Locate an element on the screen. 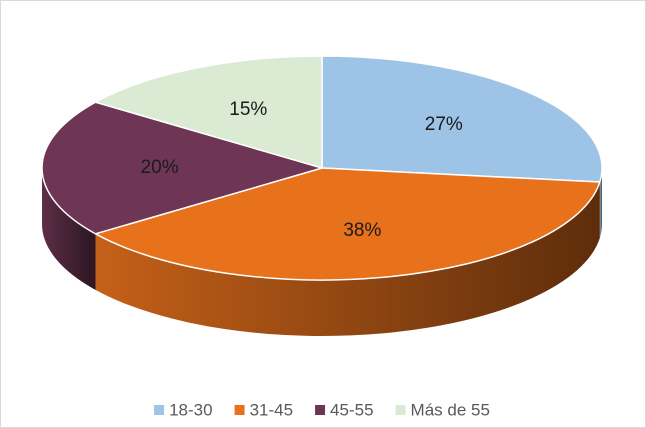 Image resolution: width=646 pixels, height=428 pixels. data-label: 20% is located at coordinates (160, 167).